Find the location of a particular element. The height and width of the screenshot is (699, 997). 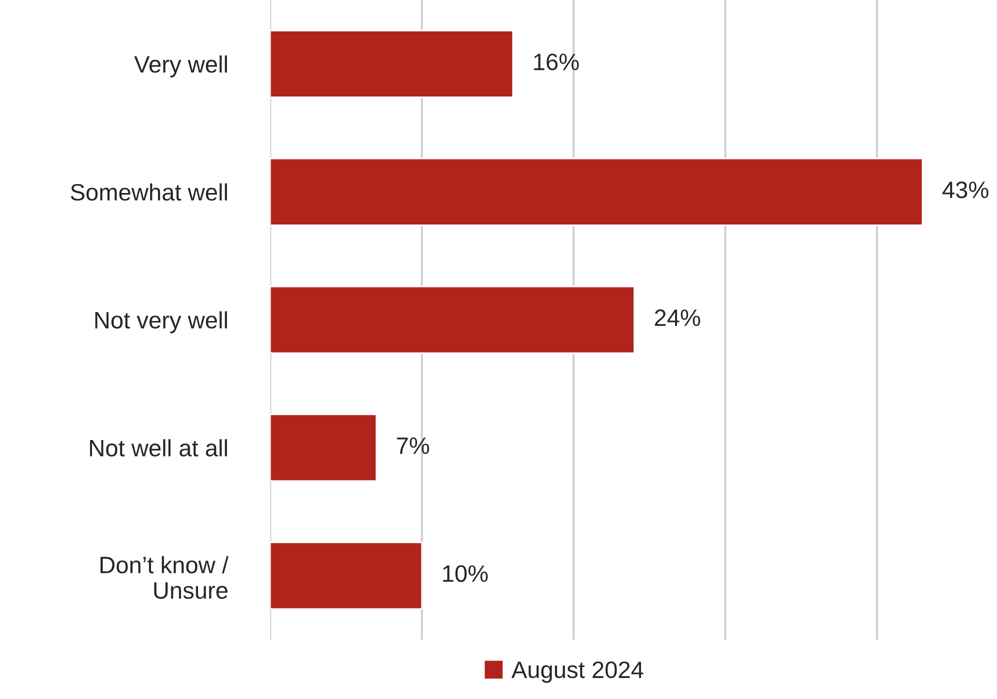

data-label: 7% is located at coordinates (413, 445).